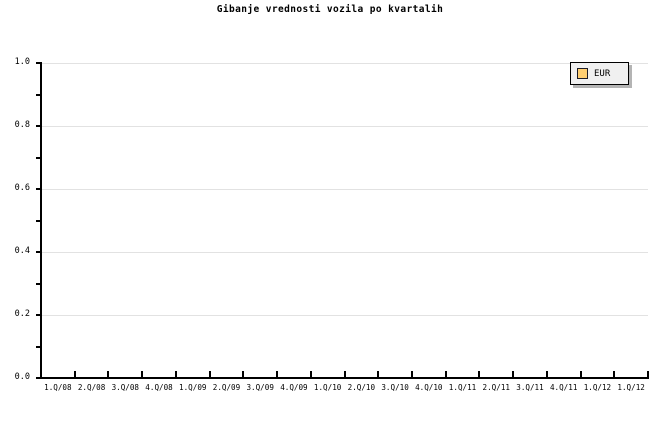 The height and width of the screenshot is (440, 660). I want to click on x-axis-label: 1.Q/08, so click(58, 387).